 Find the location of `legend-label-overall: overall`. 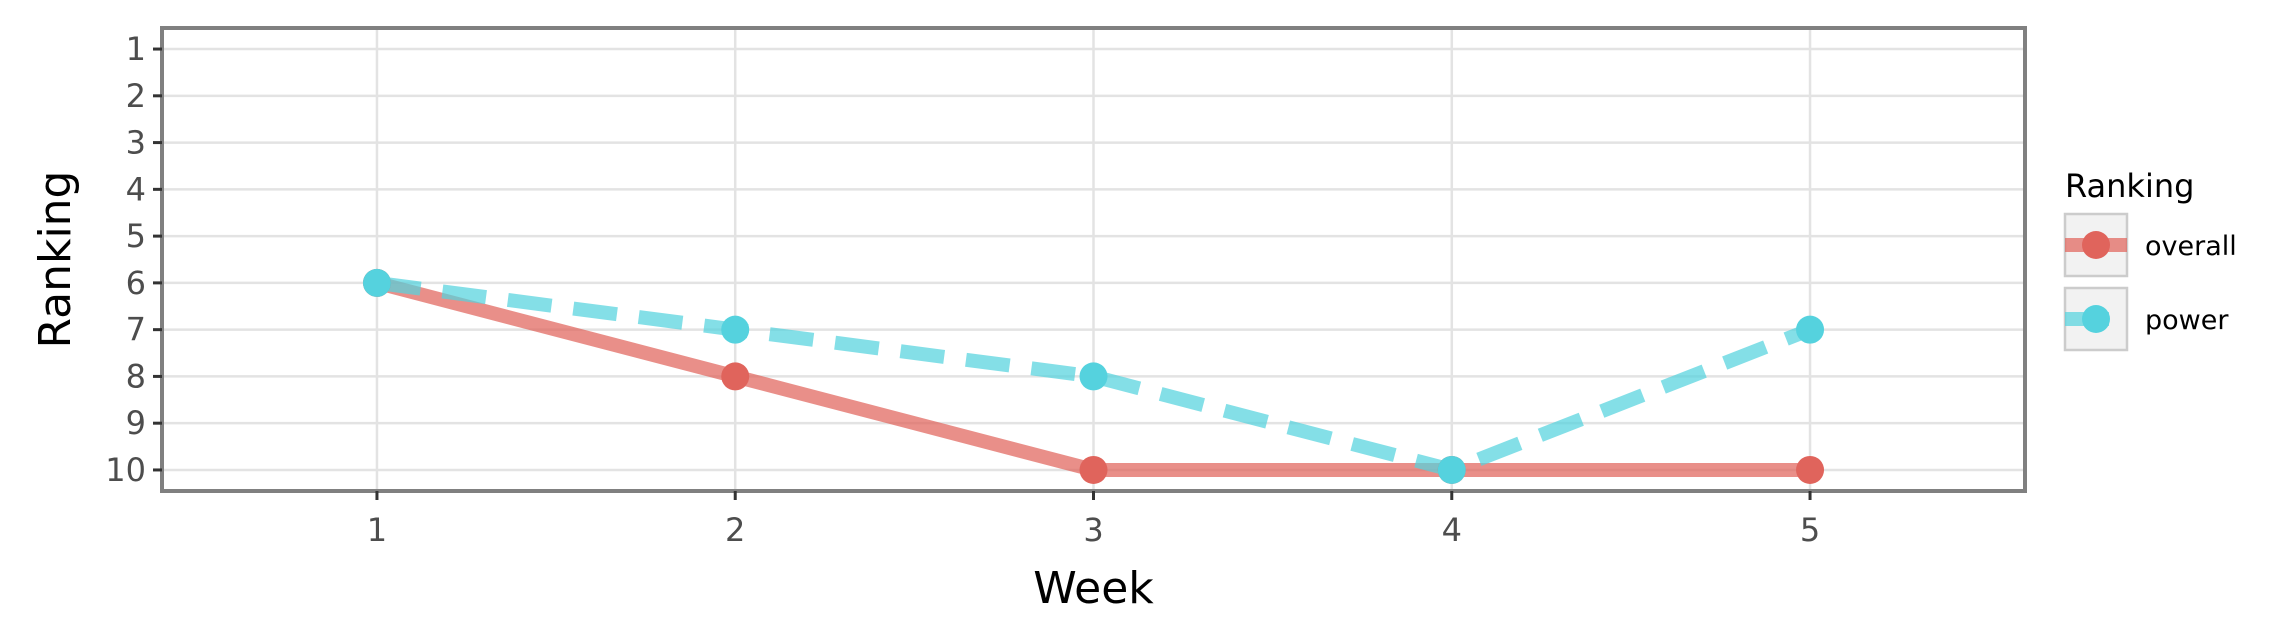

legend-label-overall: overall is located at coordinates (2191, 246).